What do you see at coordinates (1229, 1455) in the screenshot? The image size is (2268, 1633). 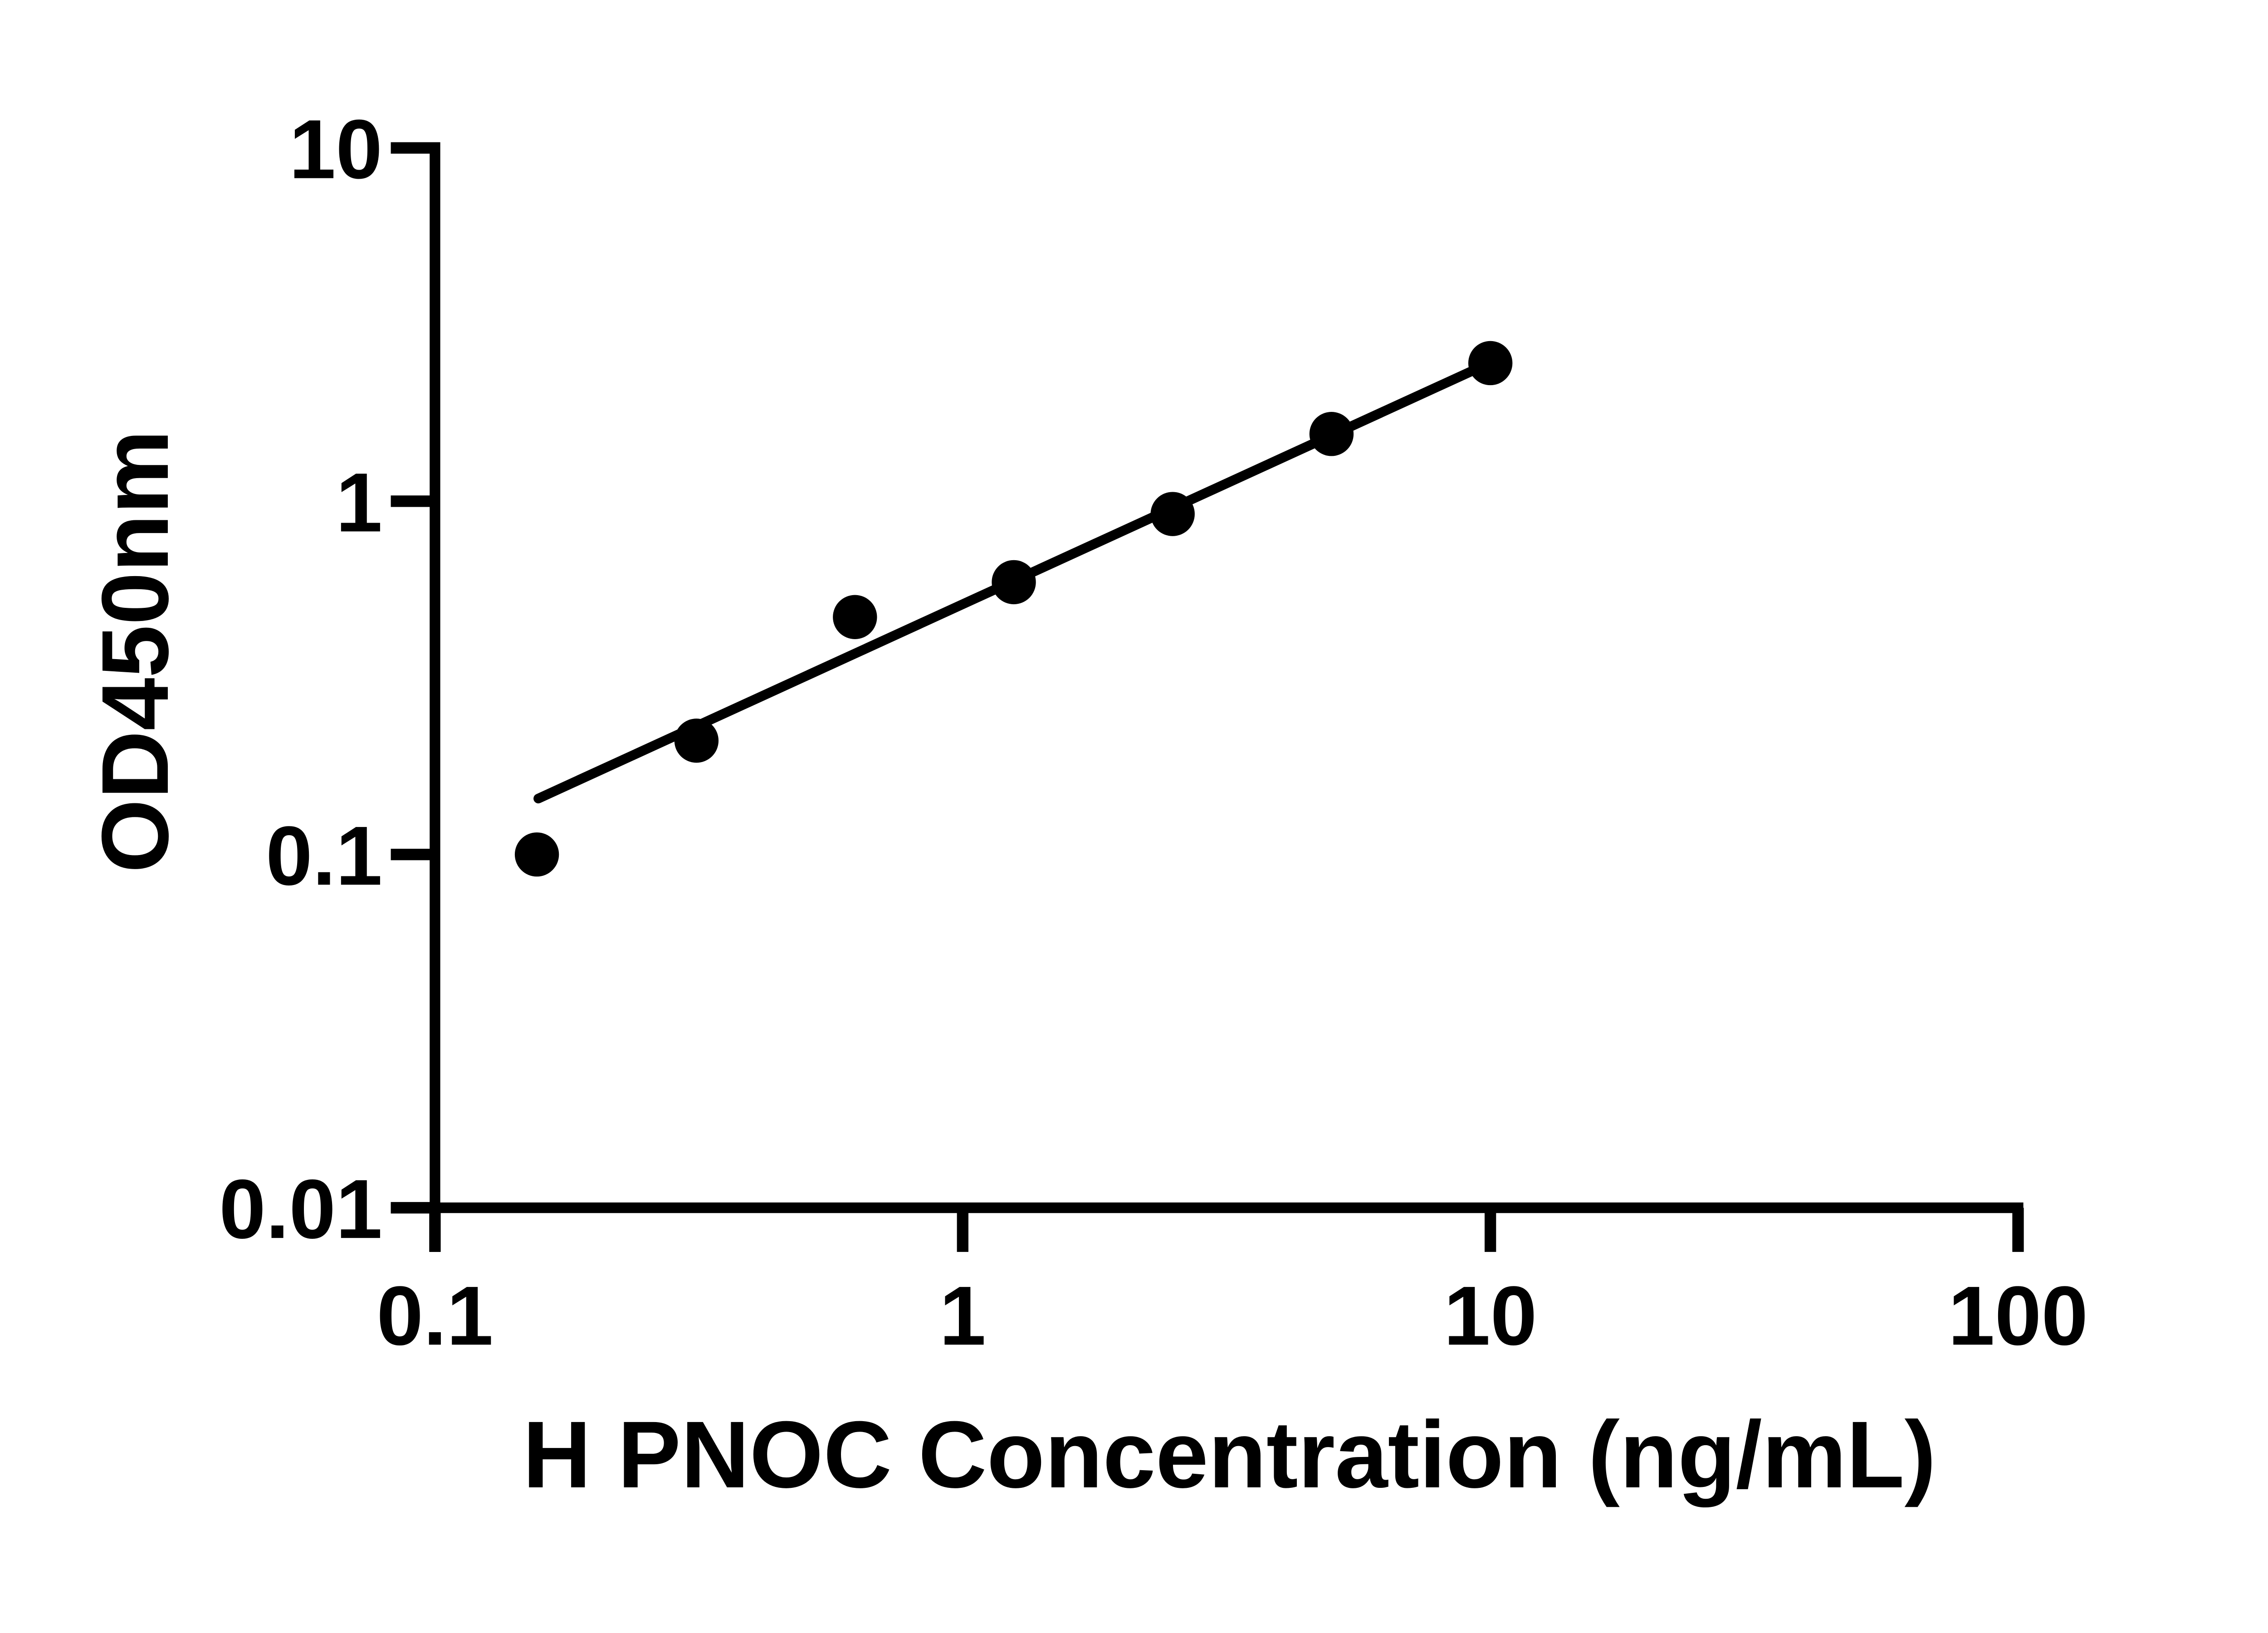 I see `x-axis-title: H PNOC Concentration (ng/mL)` at bounding box center [1229, 1455].